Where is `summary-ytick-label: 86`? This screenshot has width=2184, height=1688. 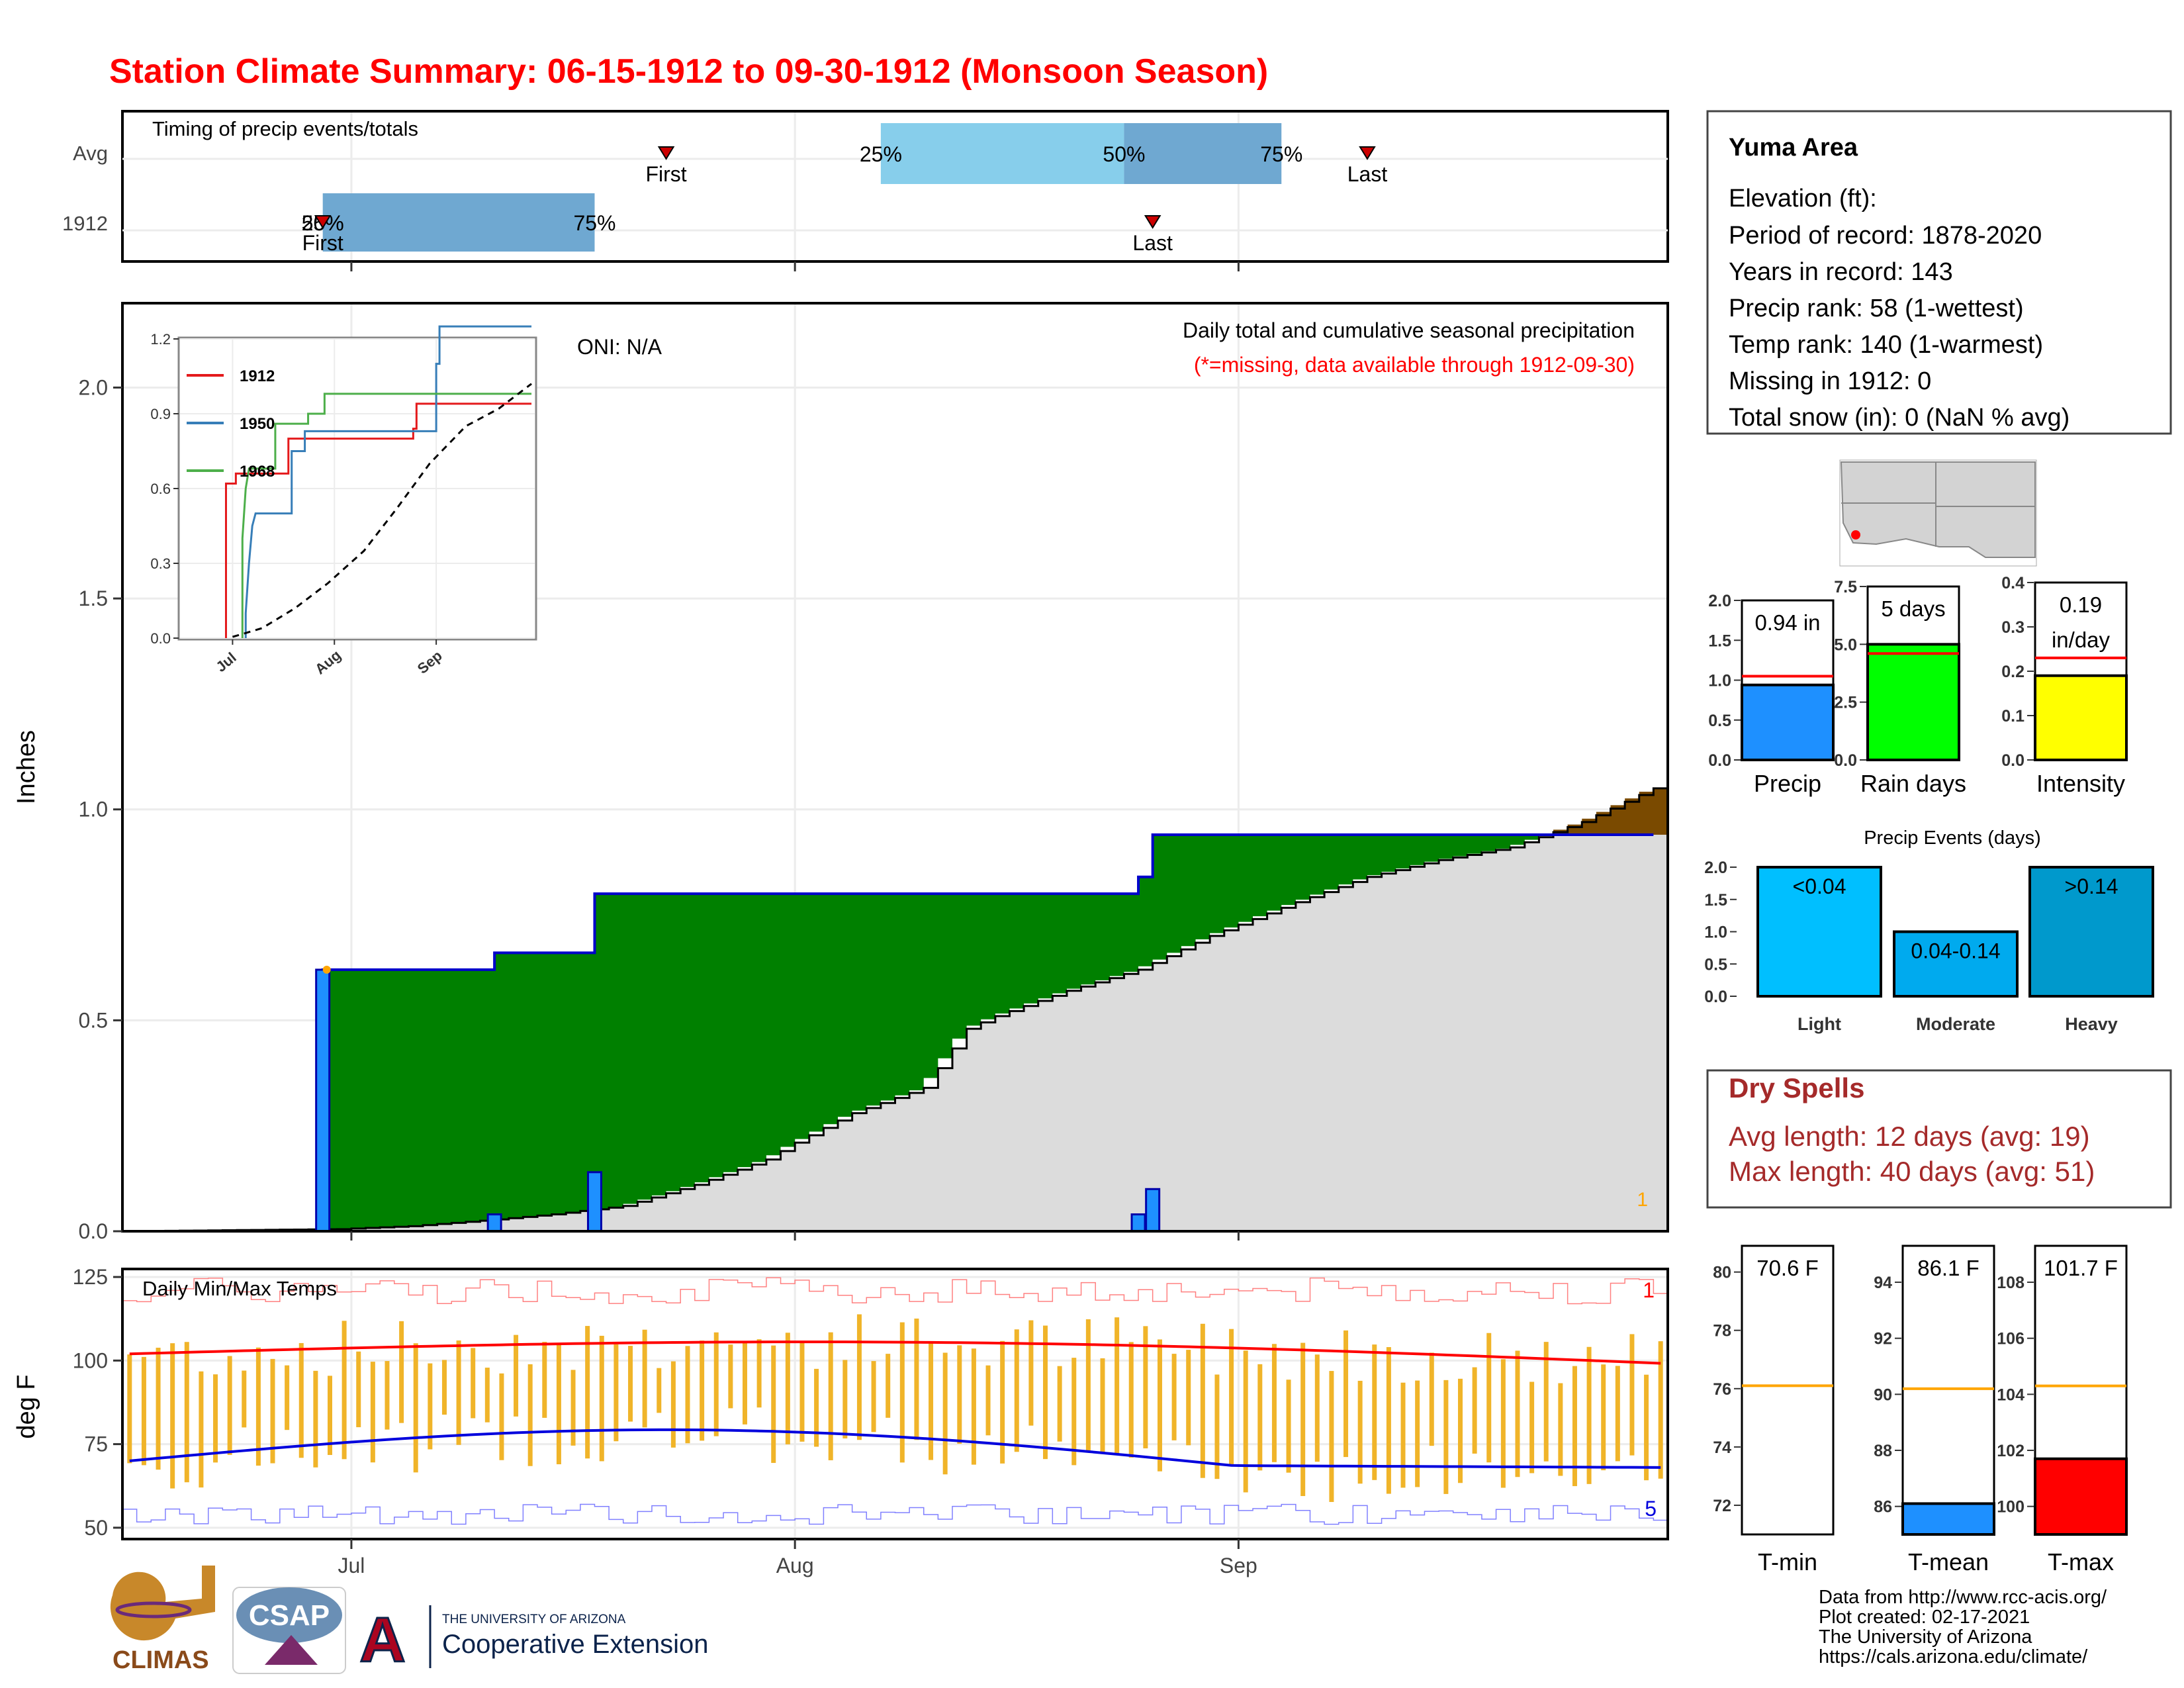 summary-ytick-label: 86 is located at coordinates (1883, 1507).